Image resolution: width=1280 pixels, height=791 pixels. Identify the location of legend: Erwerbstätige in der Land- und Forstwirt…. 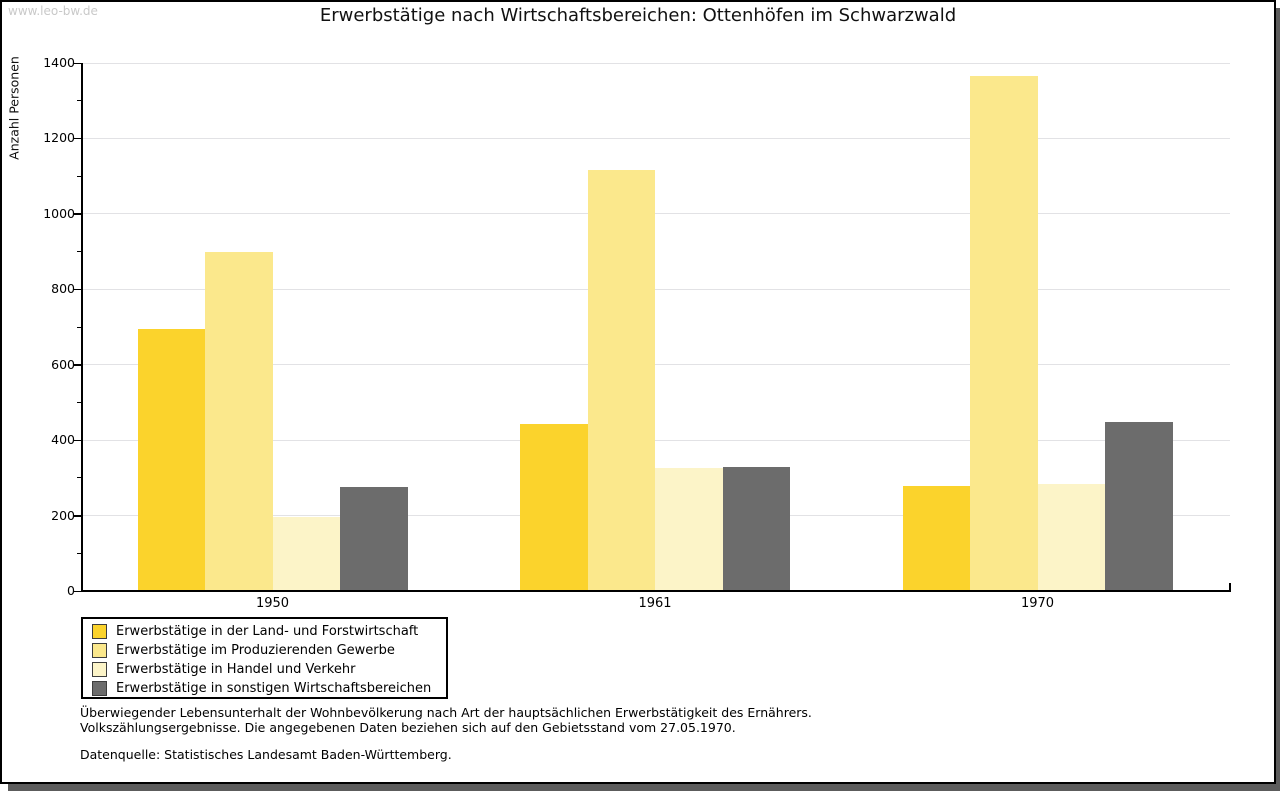
(264, 658).